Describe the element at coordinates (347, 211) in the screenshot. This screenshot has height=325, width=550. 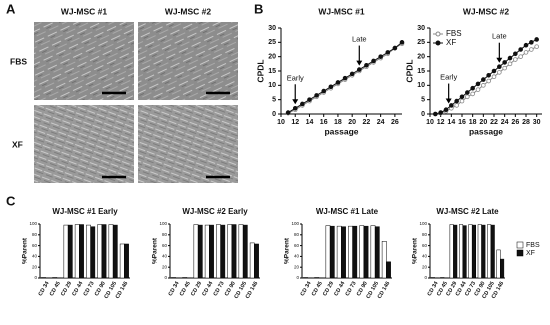
I see `chart-title: WJ-MSC #1 Late` at that location.